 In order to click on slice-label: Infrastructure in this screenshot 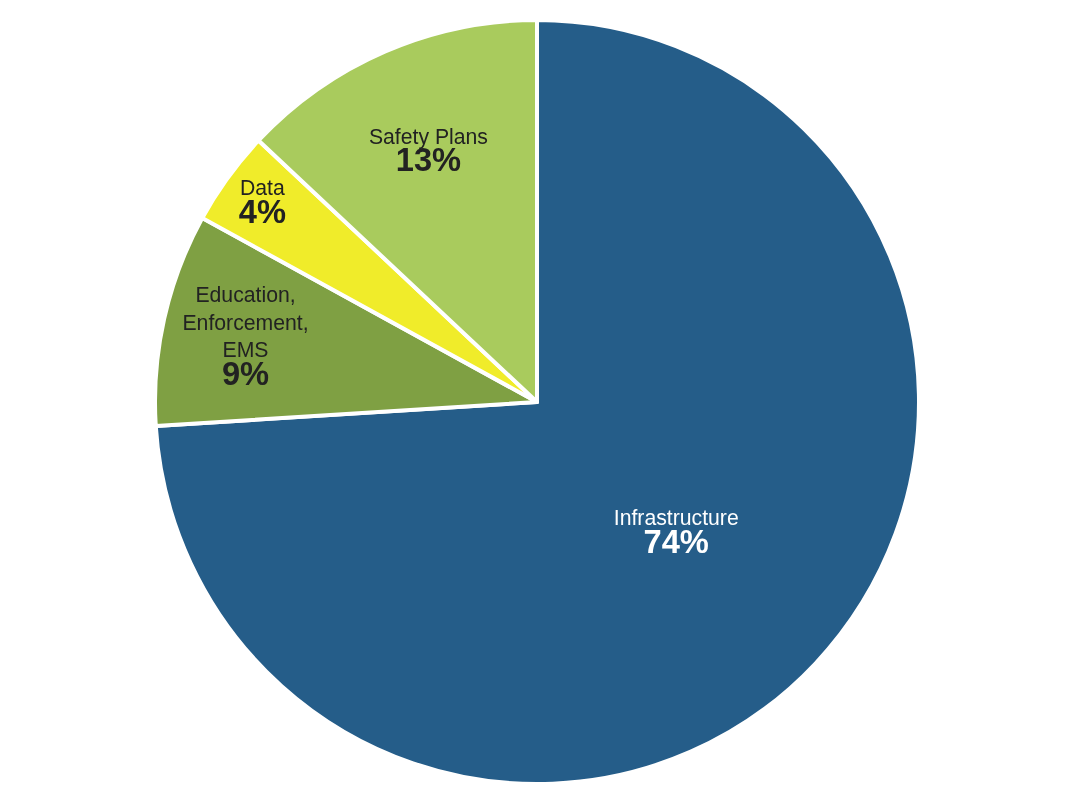, I will do `click(676, 518)`.